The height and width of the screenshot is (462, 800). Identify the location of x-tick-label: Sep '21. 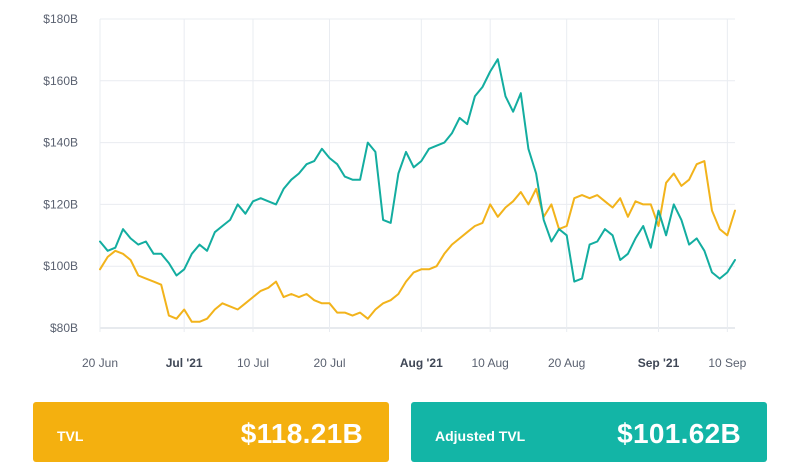
(659, 363).